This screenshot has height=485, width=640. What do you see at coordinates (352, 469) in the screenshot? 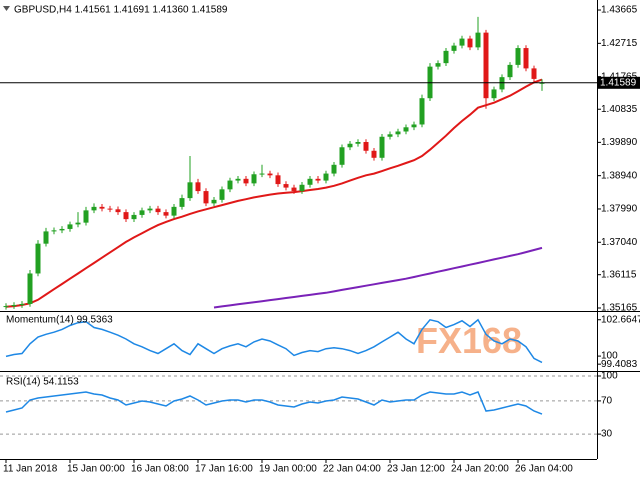
I see `x-tick-label: 22 Jan 04:00` at bounding box center [352, 469].